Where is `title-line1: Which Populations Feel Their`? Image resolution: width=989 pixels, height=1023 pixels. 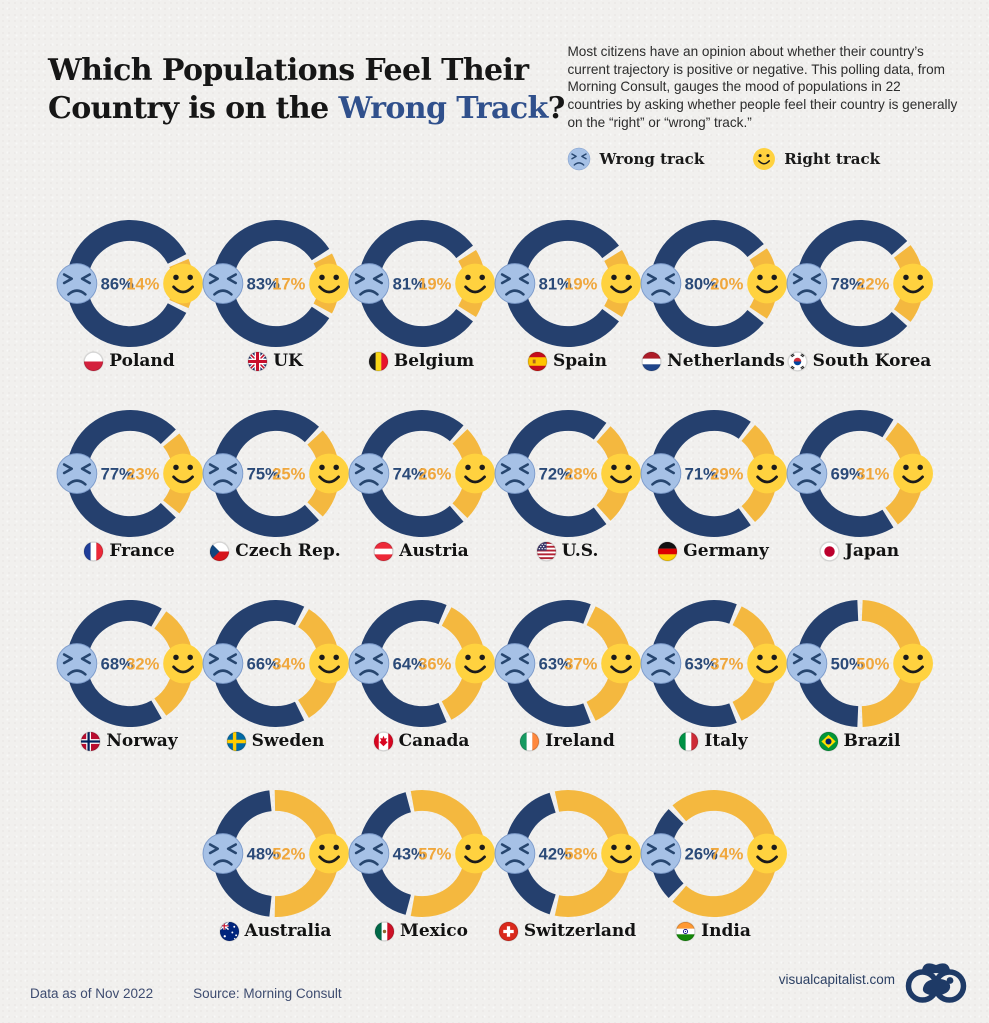
title-line1: Which Populations Feel Their is located at coordinates (288, 70).